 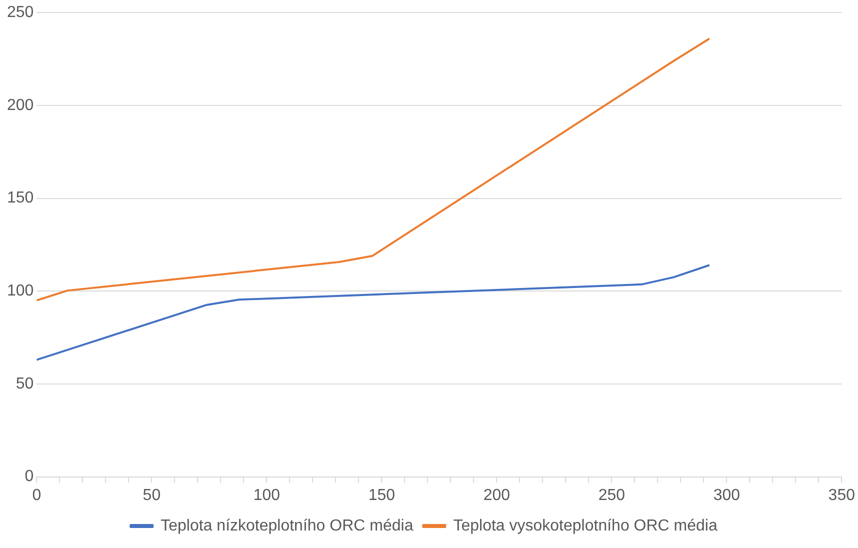 What do you see at coordinates (382, 495) in the screenshot?
I see `x-tick-label: 150` at bounding box center [382, 495].